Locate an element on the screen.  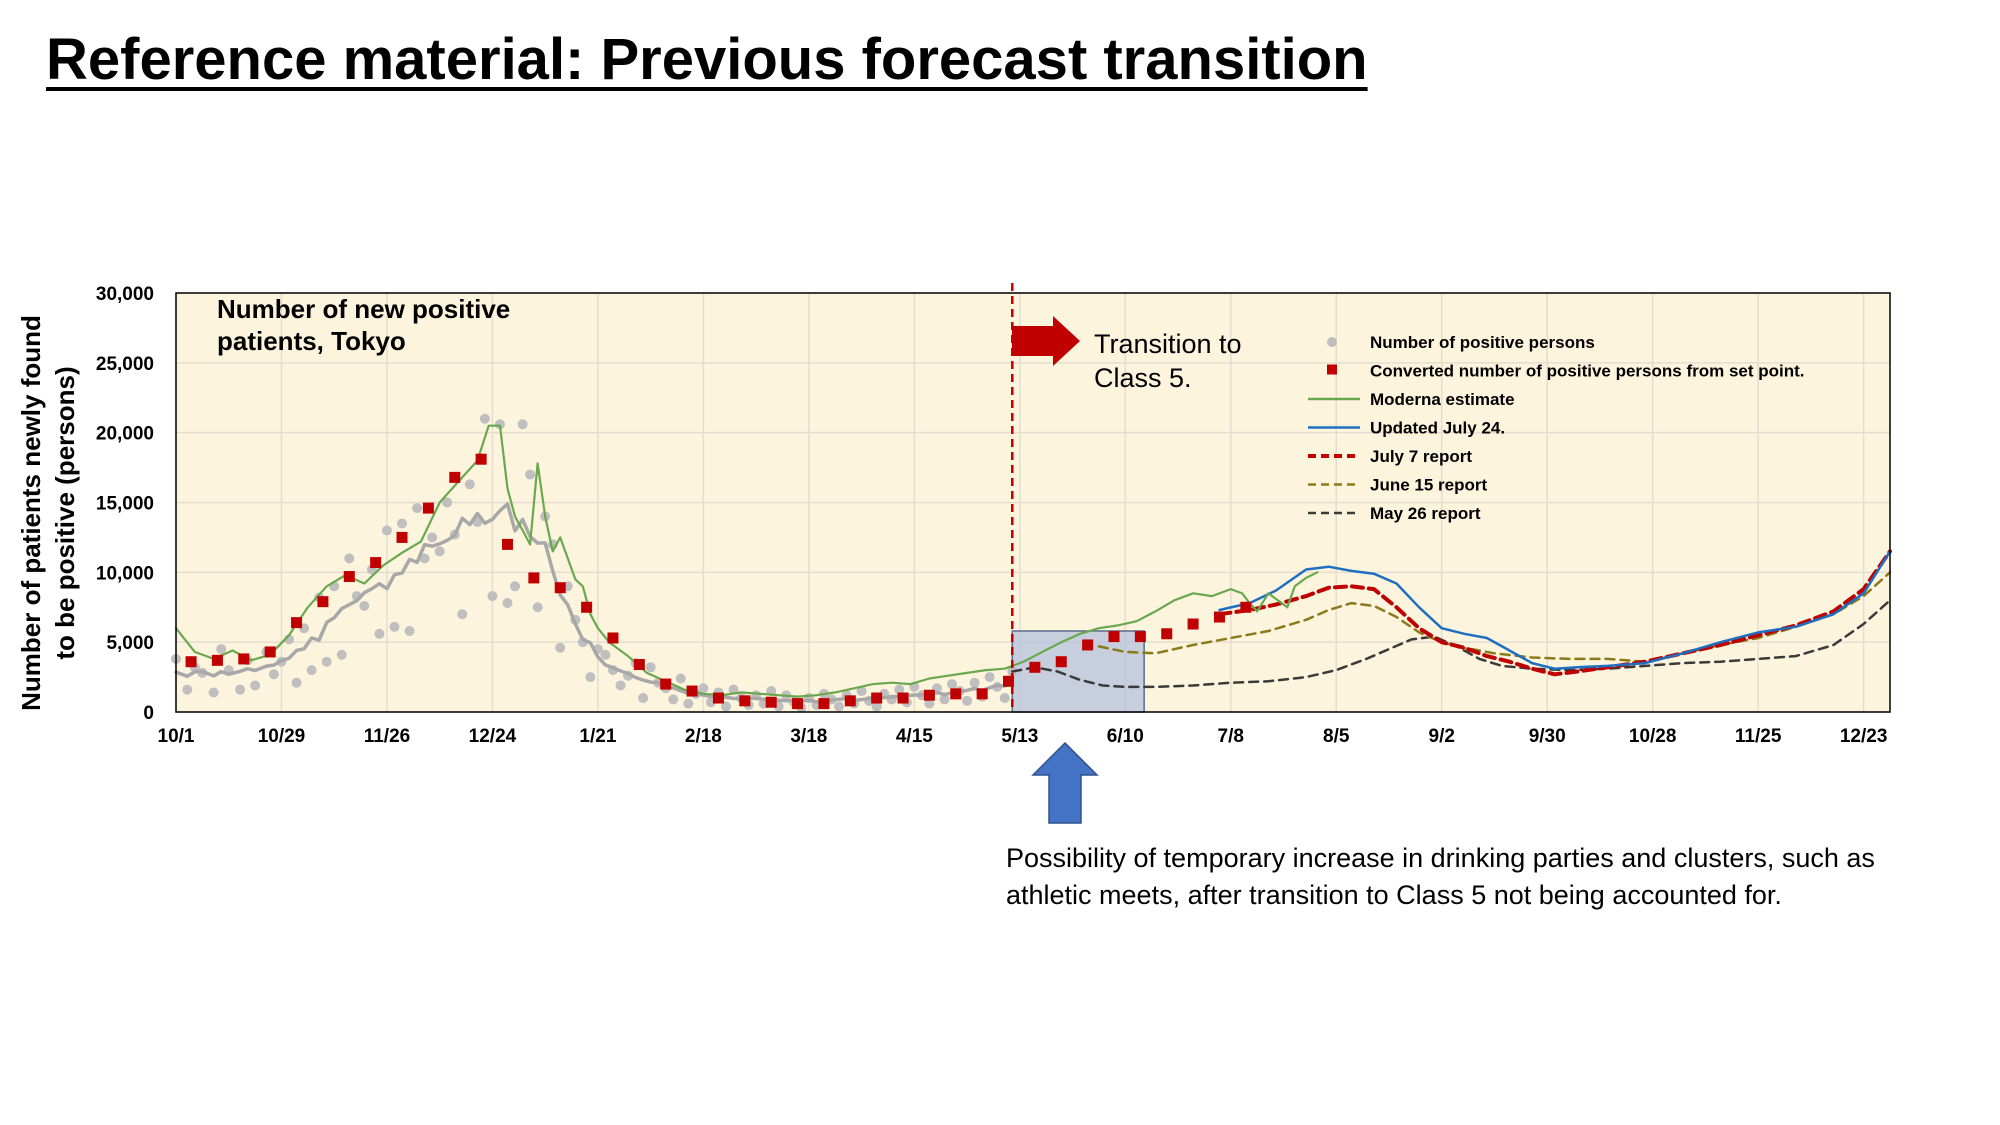
series-line-jul7 is located at coordinates (1554, 613).